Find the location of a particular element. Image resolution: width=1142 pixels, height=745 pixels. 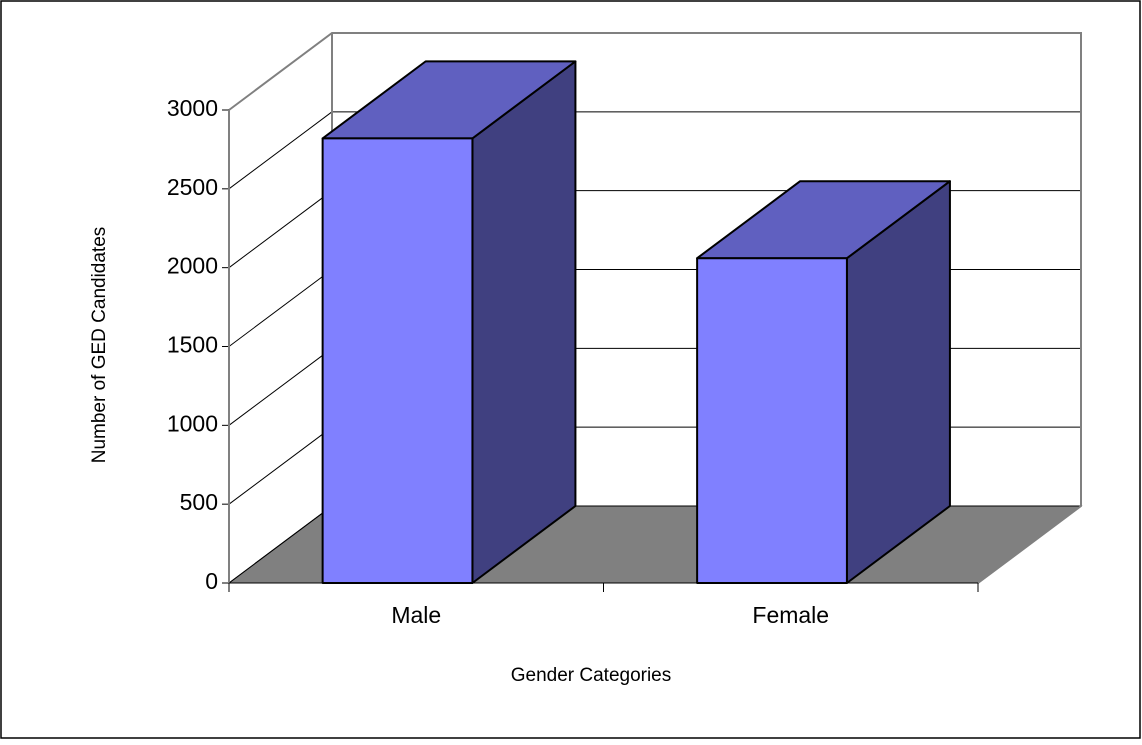

y-tick-label: 500 is located at coordinates (199, 502).